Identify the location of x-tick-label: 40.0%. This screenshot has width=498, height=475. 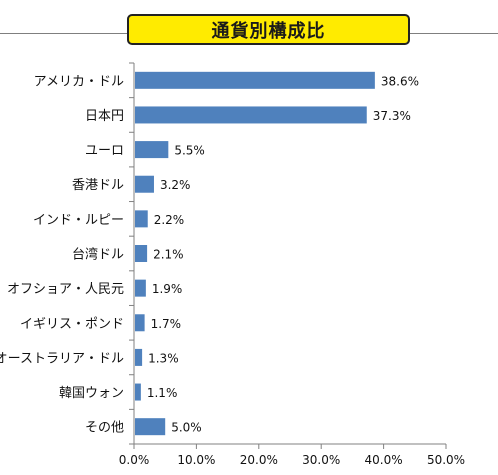
(384, 460).